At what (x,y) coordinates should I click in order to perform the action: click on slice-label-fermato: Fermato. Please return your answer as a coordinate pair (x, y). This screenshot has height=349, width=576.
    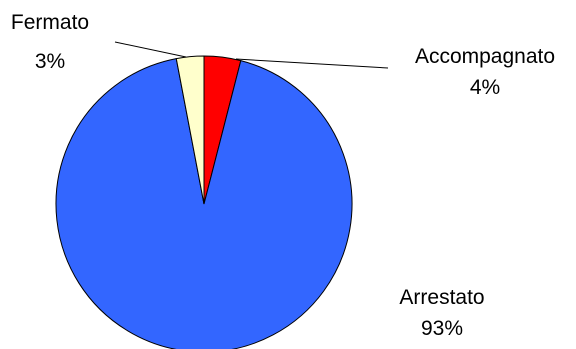
    Looking at the image, I should click on (50, 22).